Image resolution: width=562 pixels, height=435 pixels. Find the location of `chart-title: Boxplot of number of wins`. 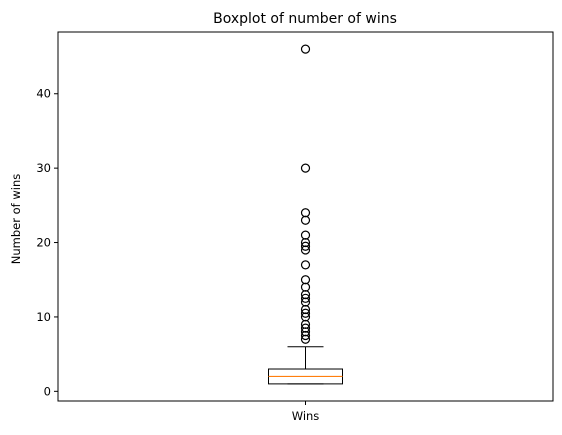

chart-title: Boxplot of number of wins is located at coordinates (305, 19).